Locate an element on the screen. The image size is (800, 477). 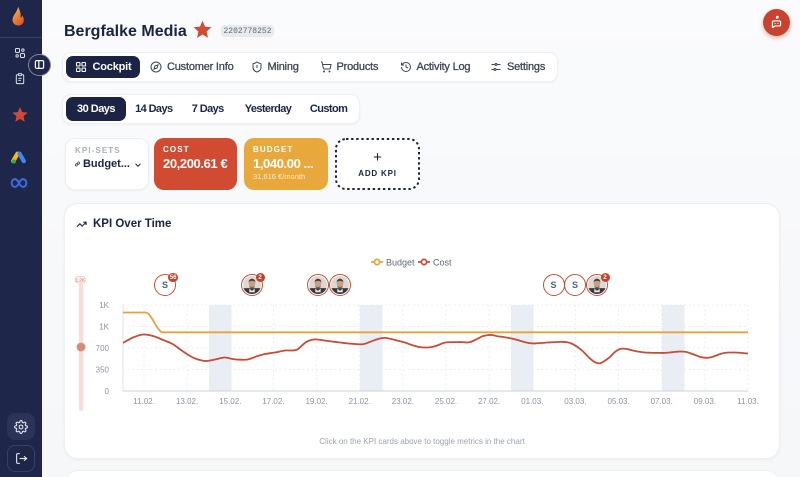
svg-text: 05.03. is located at coordinates (618, 401).